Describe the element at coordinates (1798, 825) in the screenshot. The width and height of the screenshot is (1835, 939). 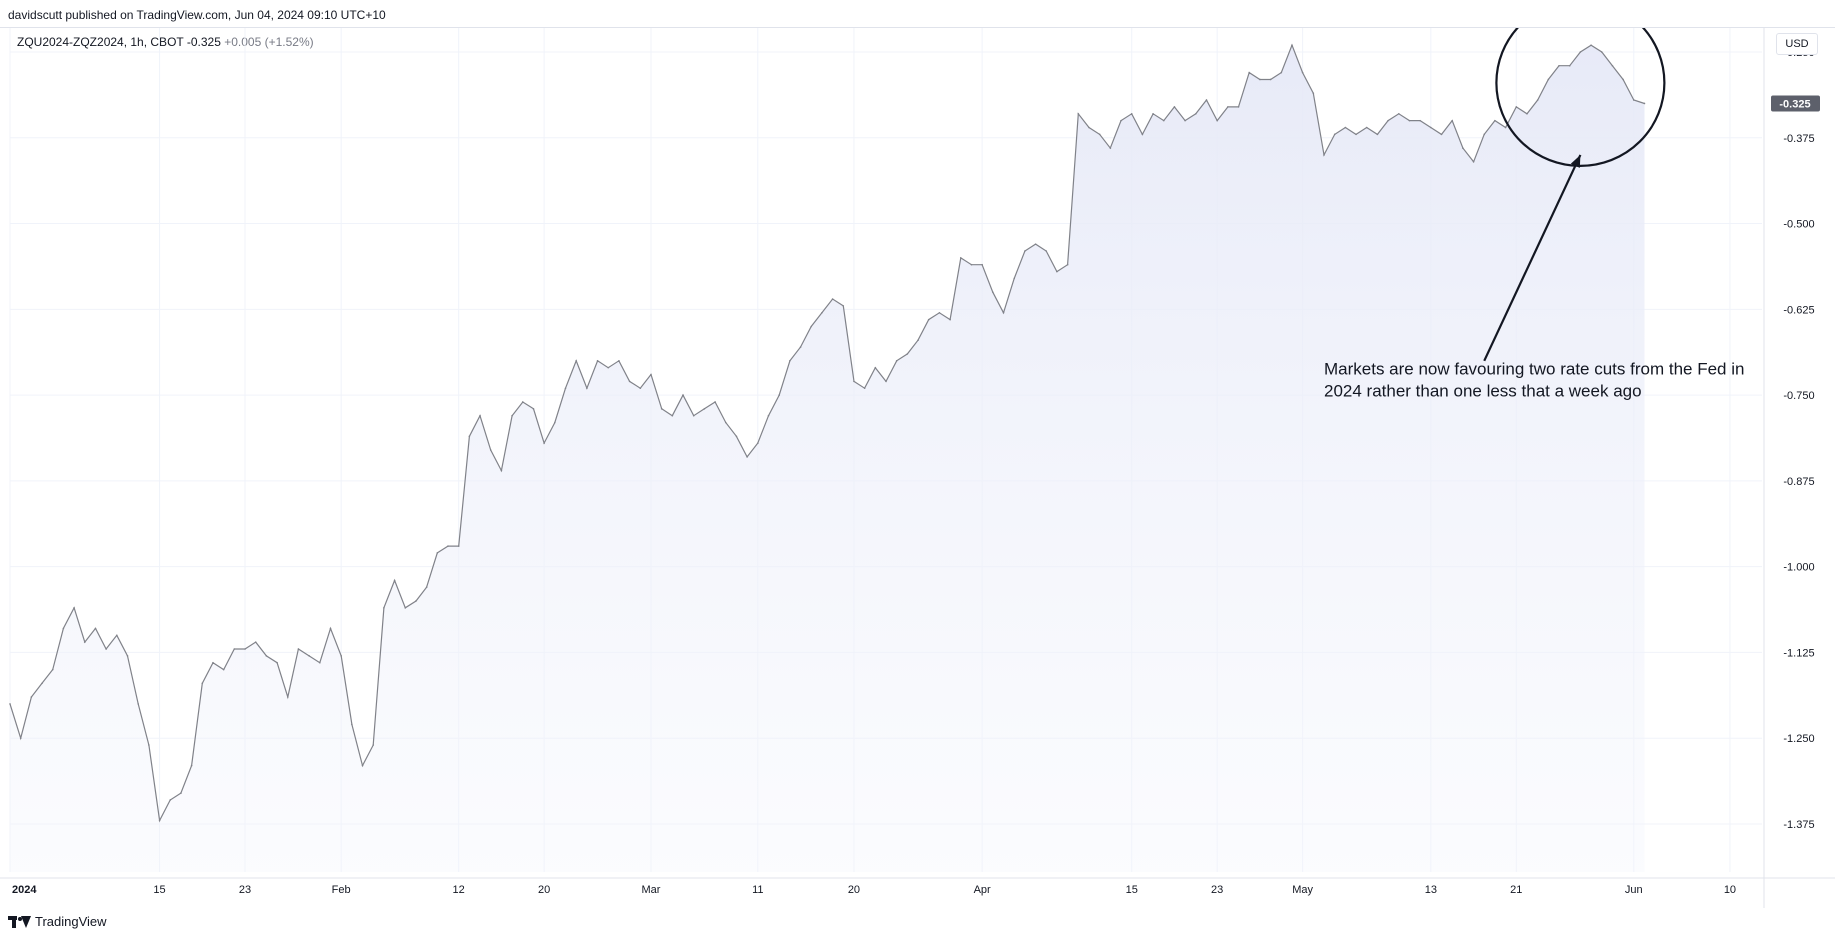
I see `y-tick-label-9: -1.375` at that location.